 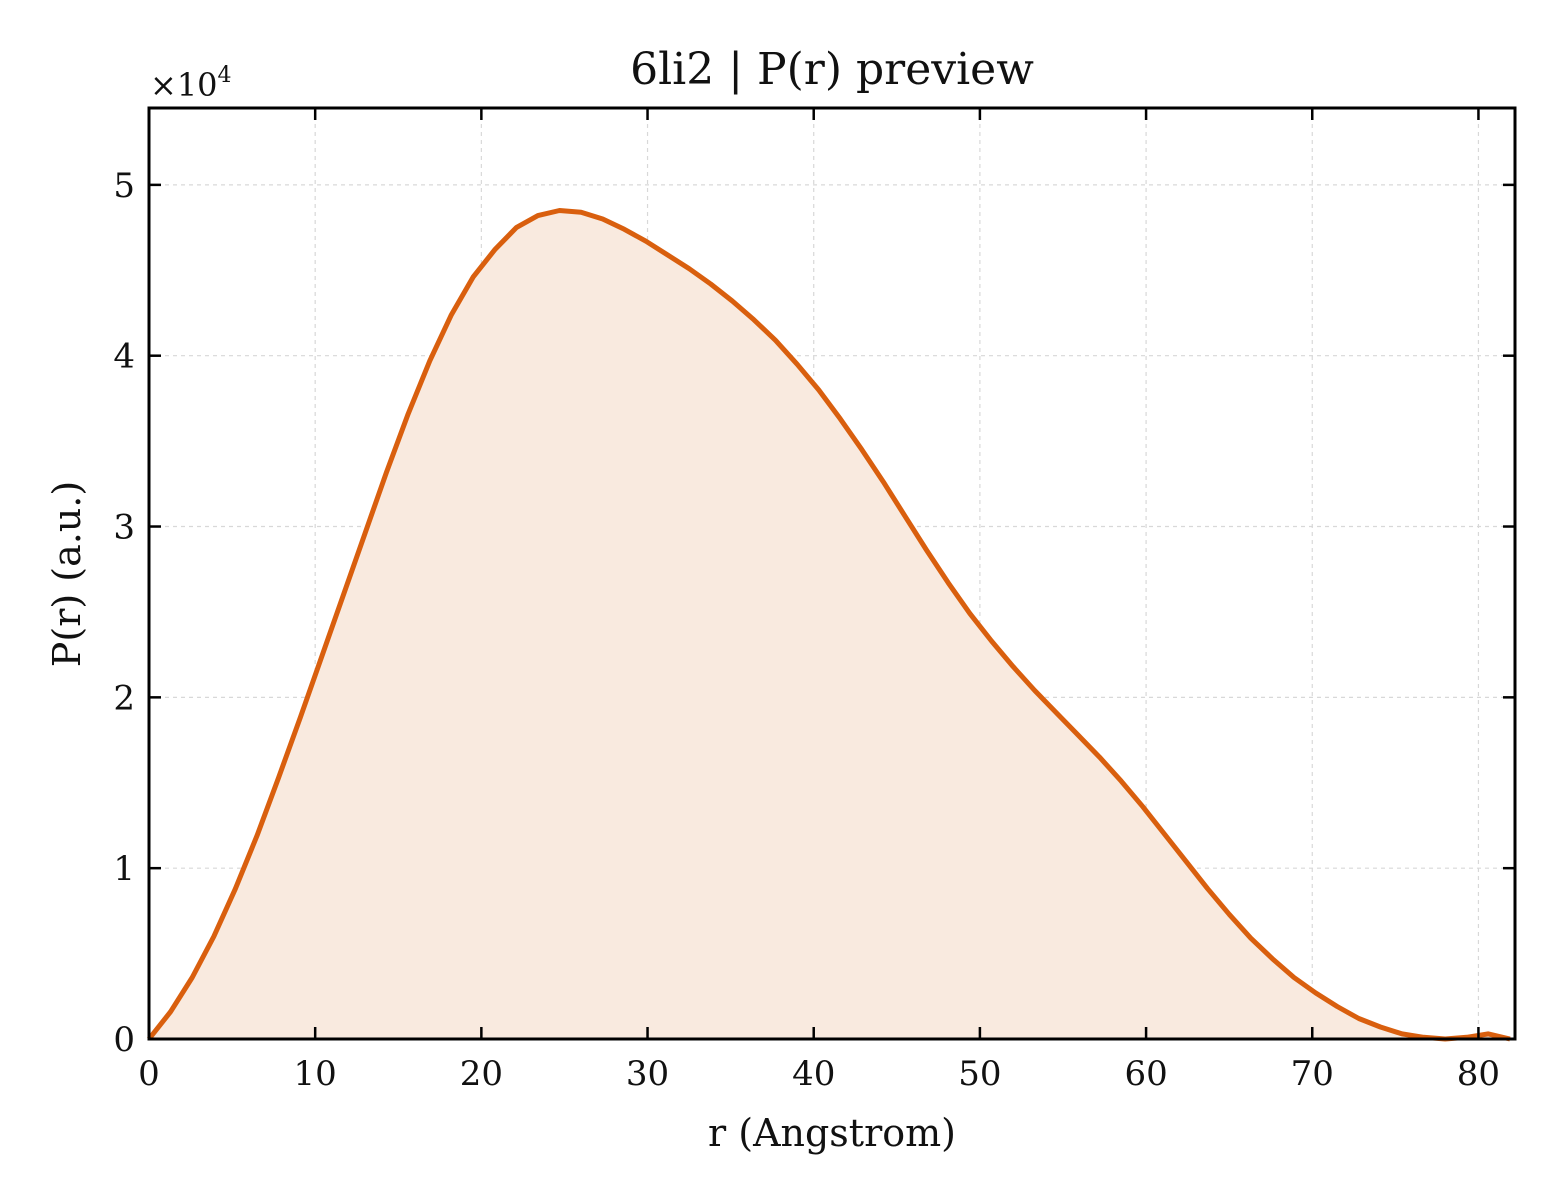 What do you see at coordinates (124, 186) in the screenshot?
I see `y-tick-label: 5` at bounding box center [124, 186].